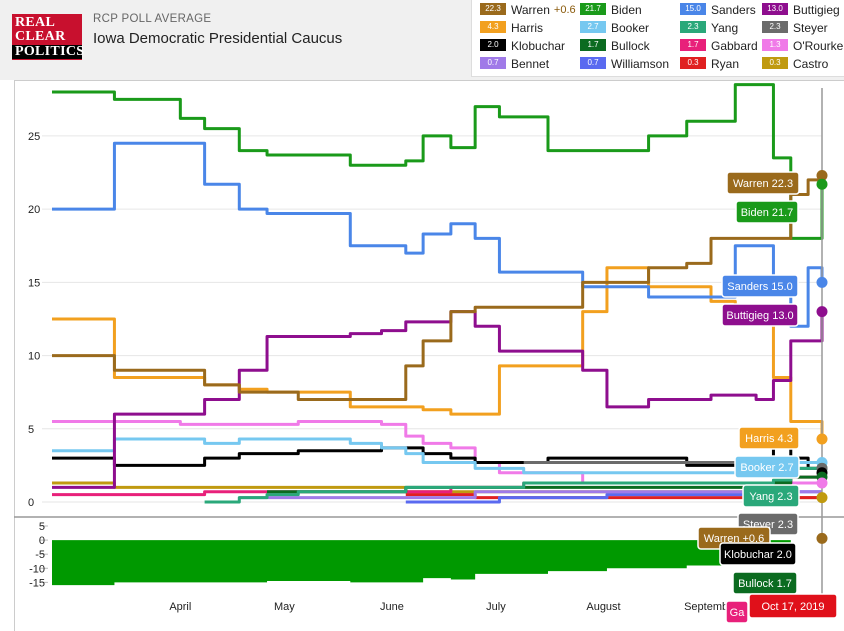 The height and width of the screenshot is (631, 844). I want to click on flag-bg-biden, so click(767, 212).